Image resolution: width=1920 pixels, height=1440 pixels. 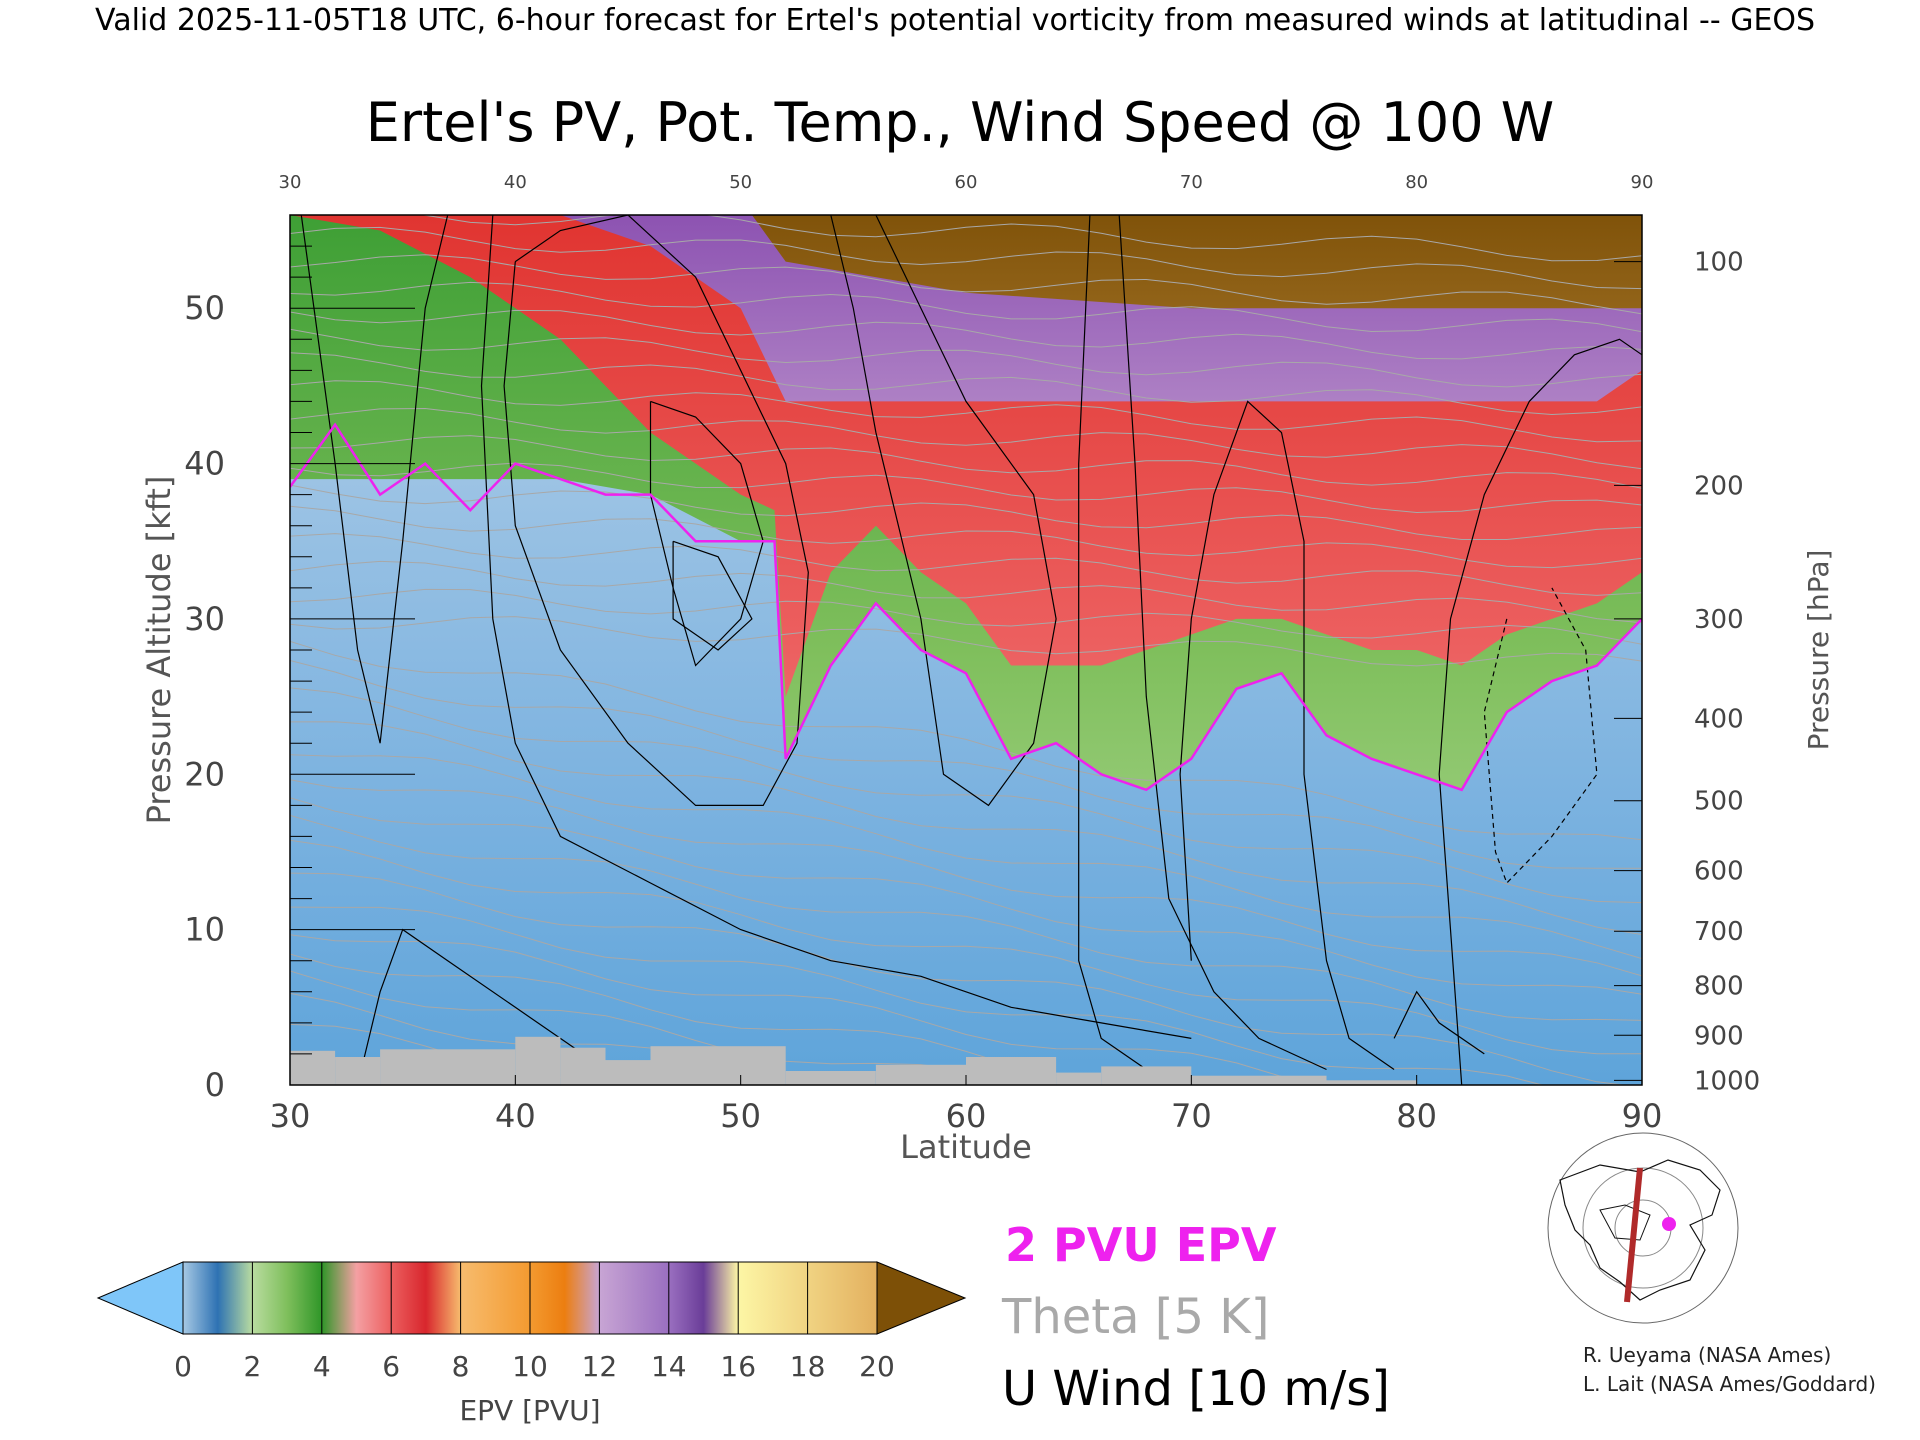 What do you see at coordinates (529, 1410) in the screenshot?
I see `colorbar-label: EPV [PVU]` at bounding box center [529, 1410].